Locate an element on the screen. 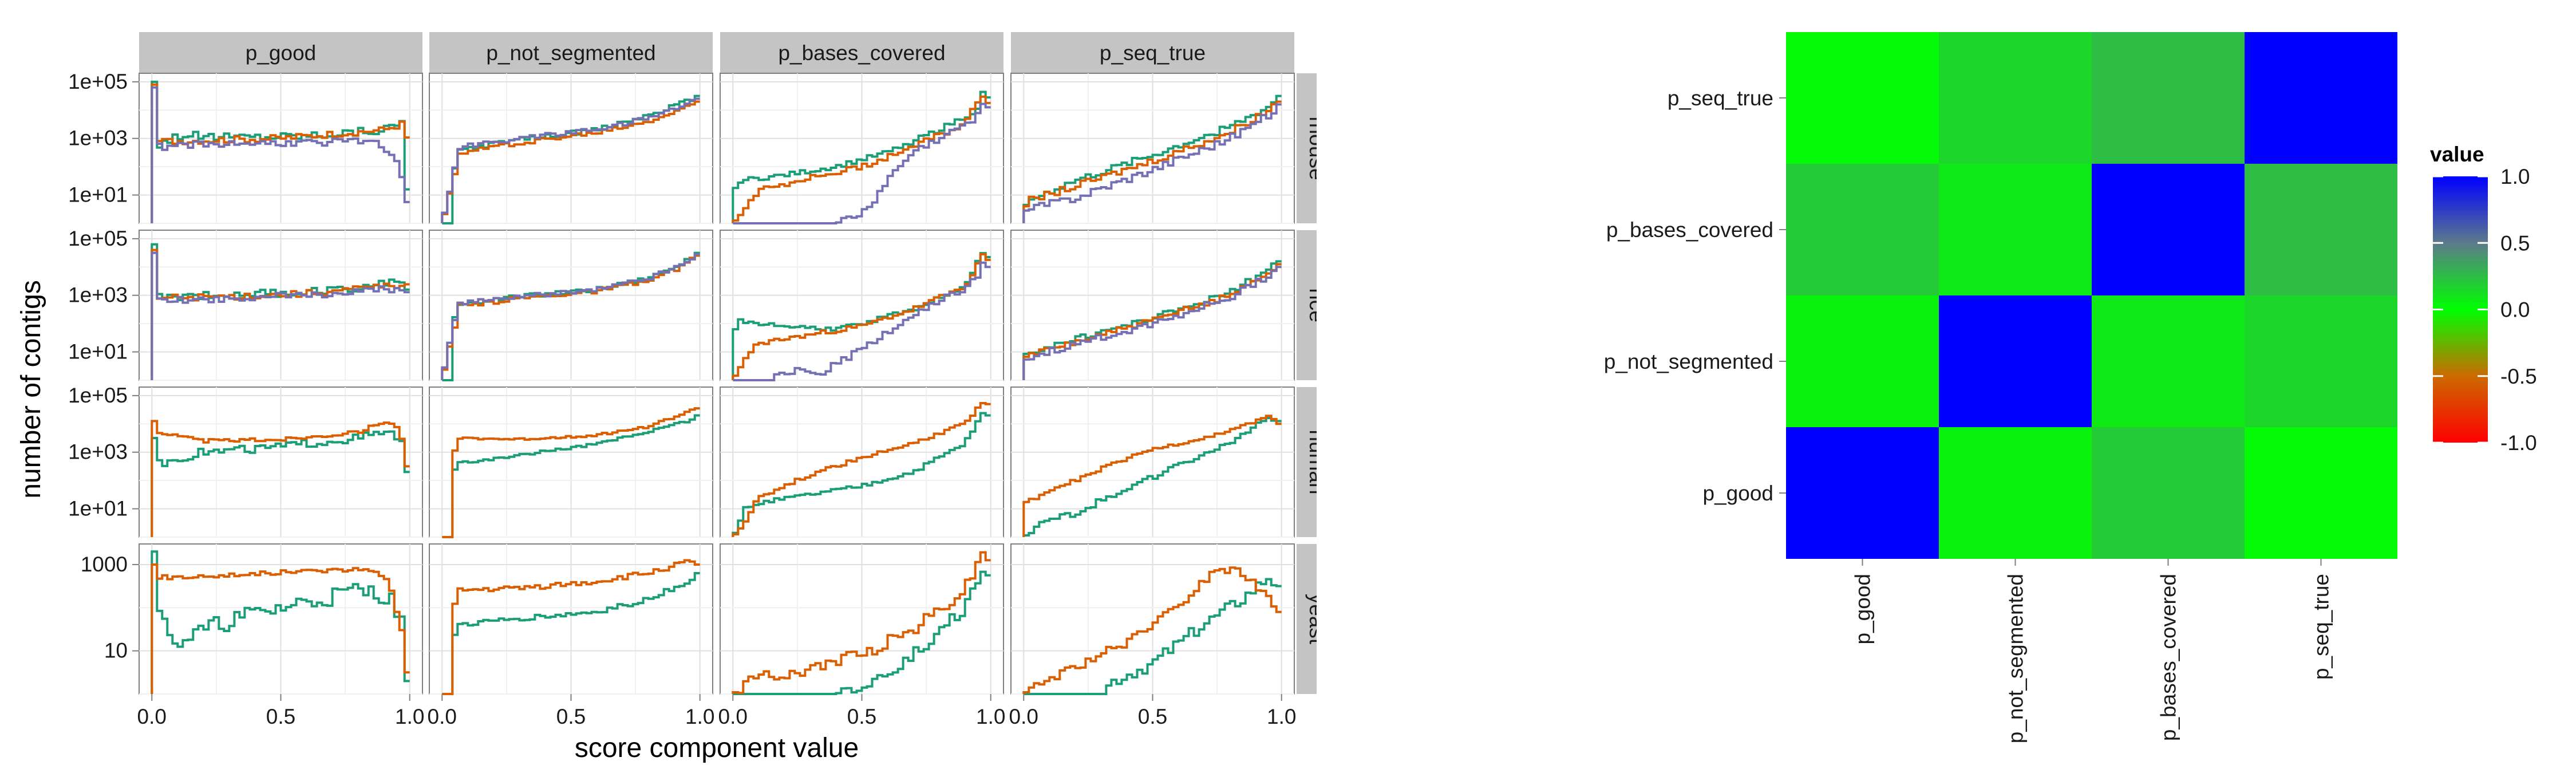 The image size is (2576, 773). panel-rice-p_bases_covered is located at coordinates (862, 305).